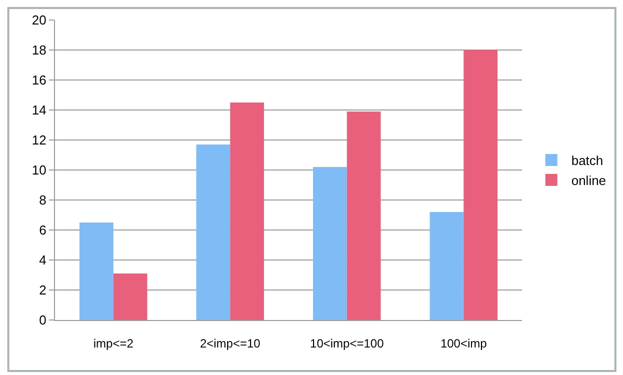 The image size is (623, 375). What do you see at coordinates (230, 343) in the screenshot?
I see `x-tick-label: 2<imp<=10` at bounding box center [230, 343].